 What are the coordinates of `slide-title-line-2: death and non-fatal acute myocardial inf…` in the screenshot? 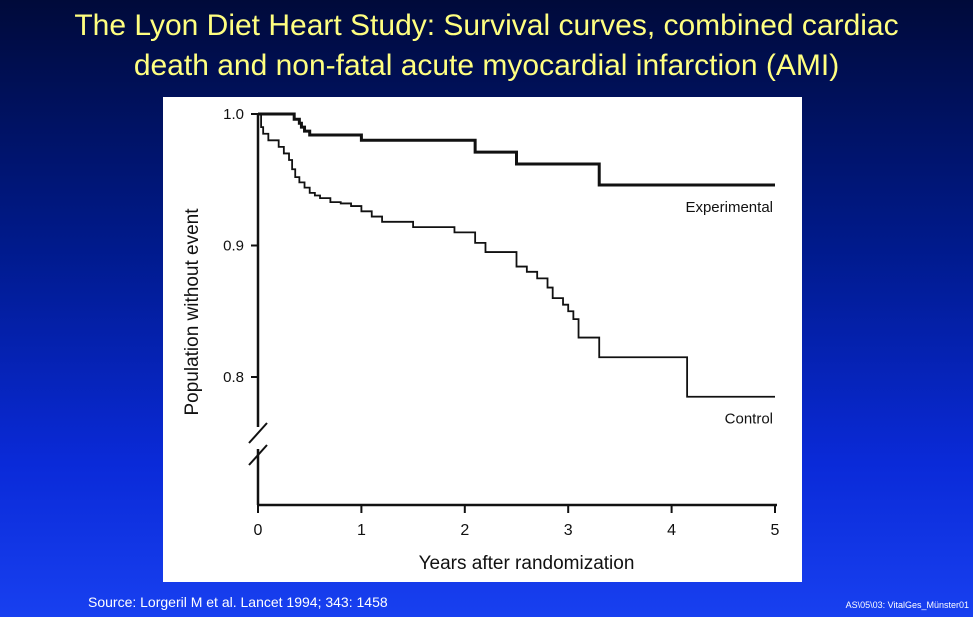 It's located at (486, 65).